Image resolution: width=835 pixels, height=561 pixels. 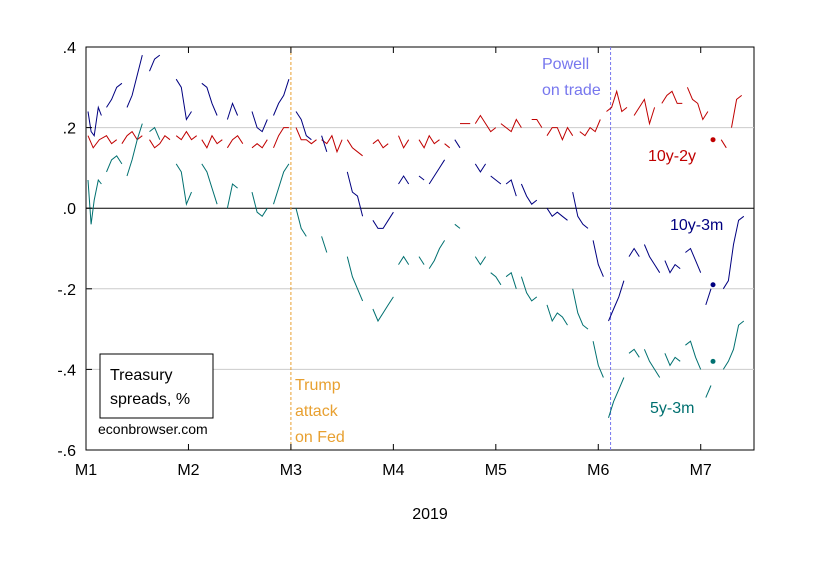 What do you see at coordinates (317, 411) in the screenshot?
I see `trump-annotation-line-2: attack` at bounding box center [317, 411].